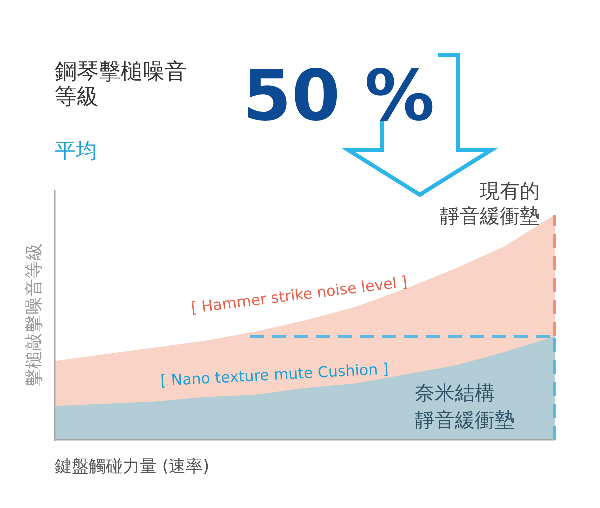 The height and width of the screenshot is (508, 600). I want to click on text: 現有的, so click(510, 191).